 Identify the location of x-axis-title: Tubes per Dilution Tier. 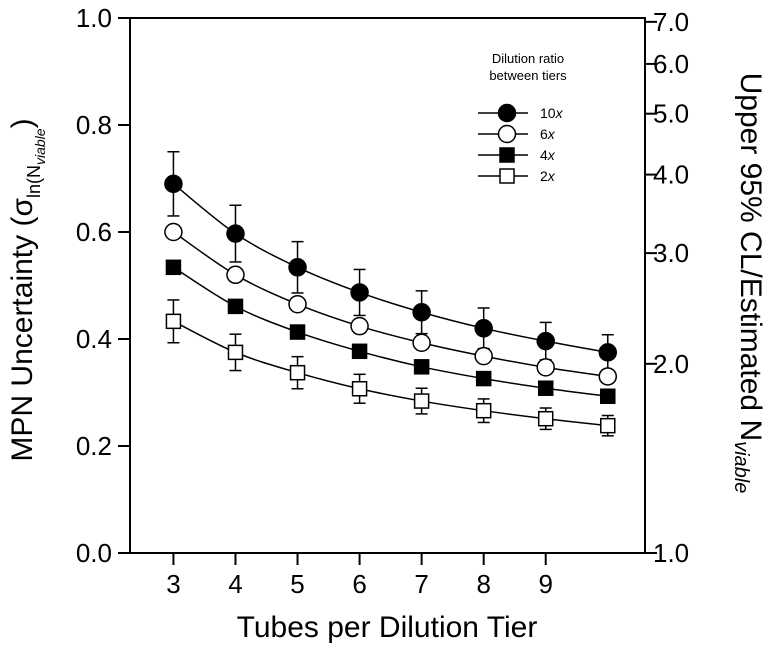
(387, 627).